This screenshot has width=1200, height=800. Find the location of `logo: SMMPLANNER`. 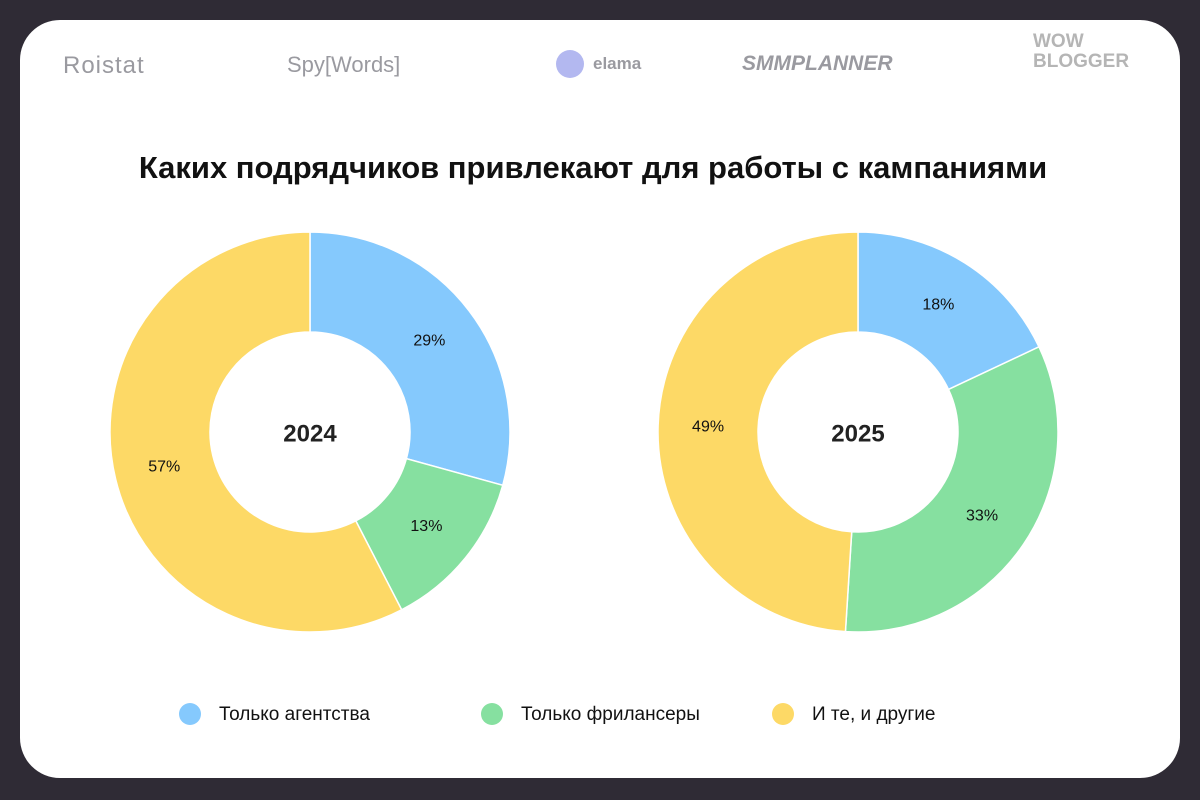

logo: SMMPLANNER is located at coordinates (817, 63).